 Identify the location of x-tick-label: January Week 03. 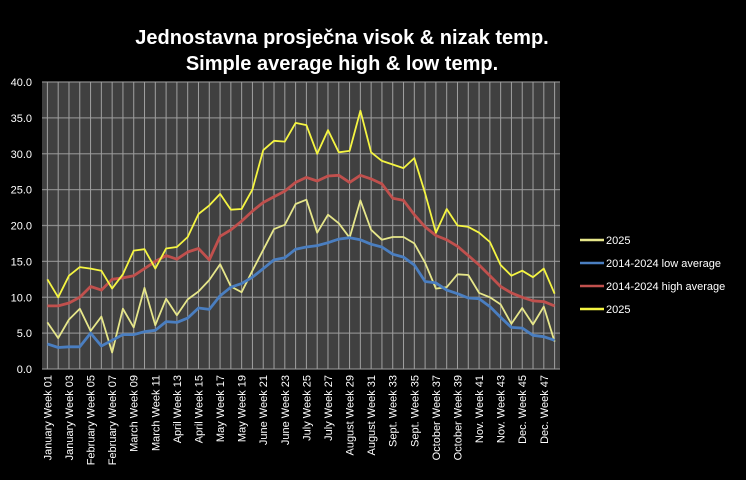
(70, 417).